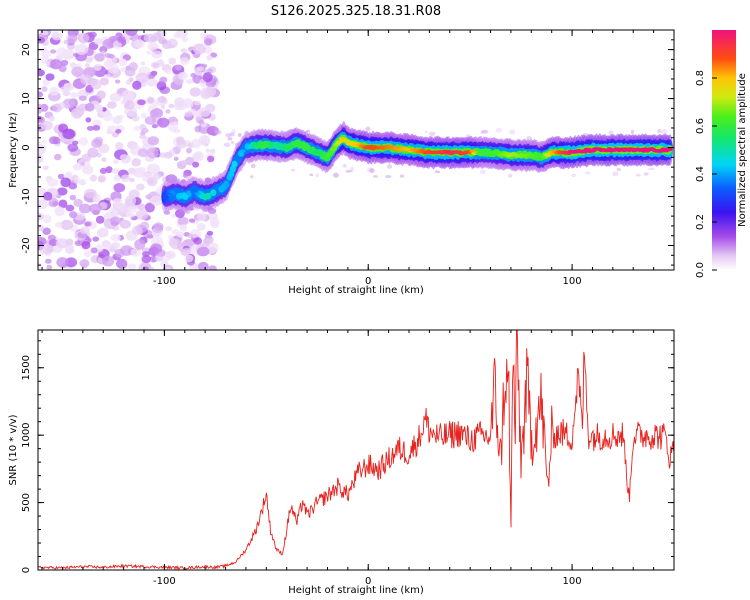 This screenshot has height=600, width=750. Describe the element at coordinates (356, 290) in the screenshot. I see `spectrogram-x-label: Height of straight line (km)` at that location.